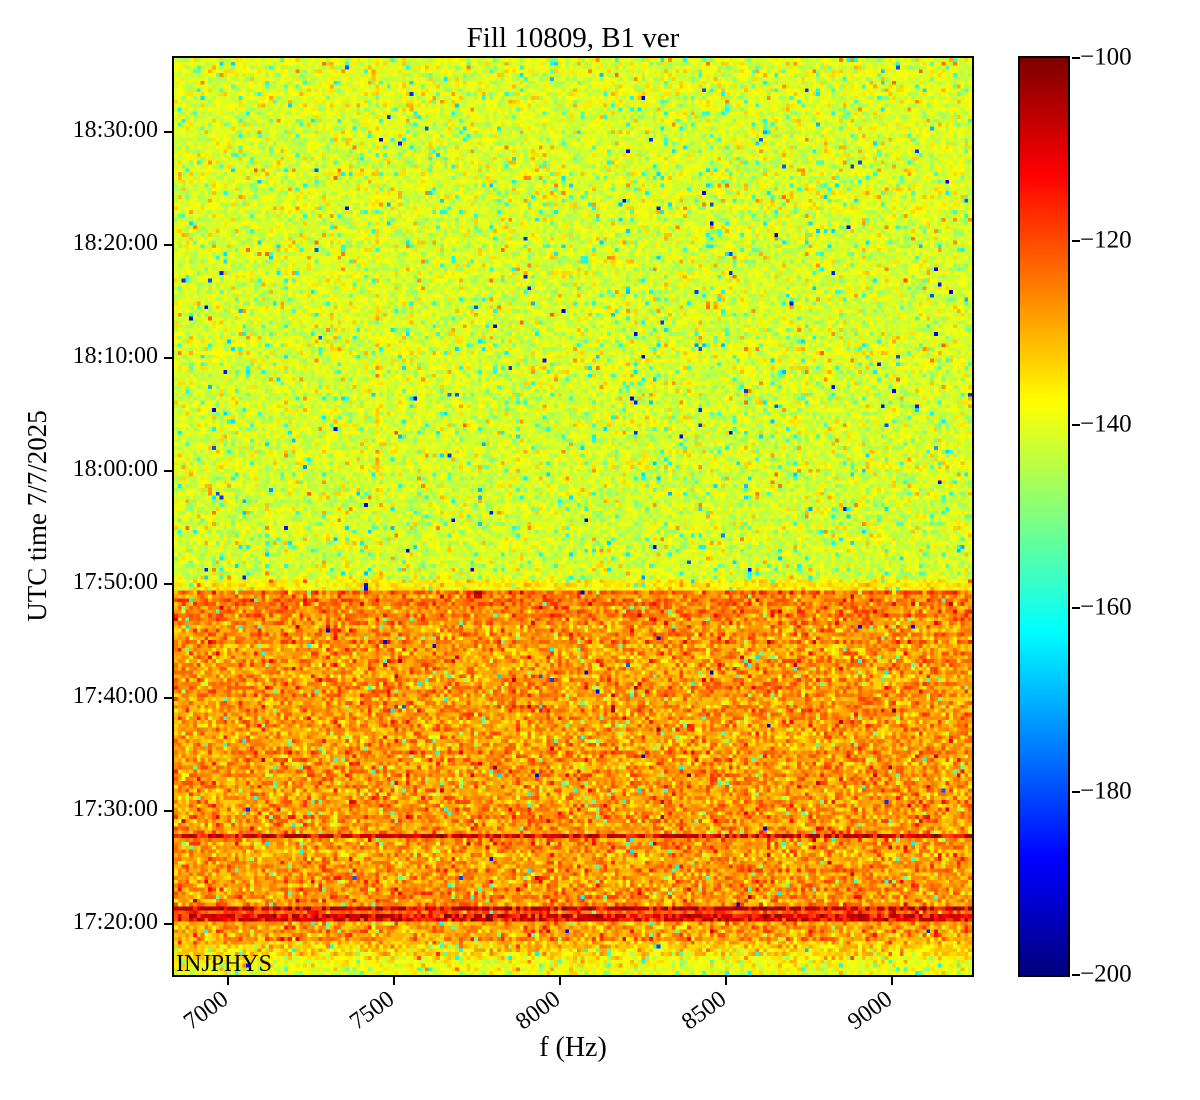  I want to click on y-tick-label: 17:40:00, so click(115, 695).